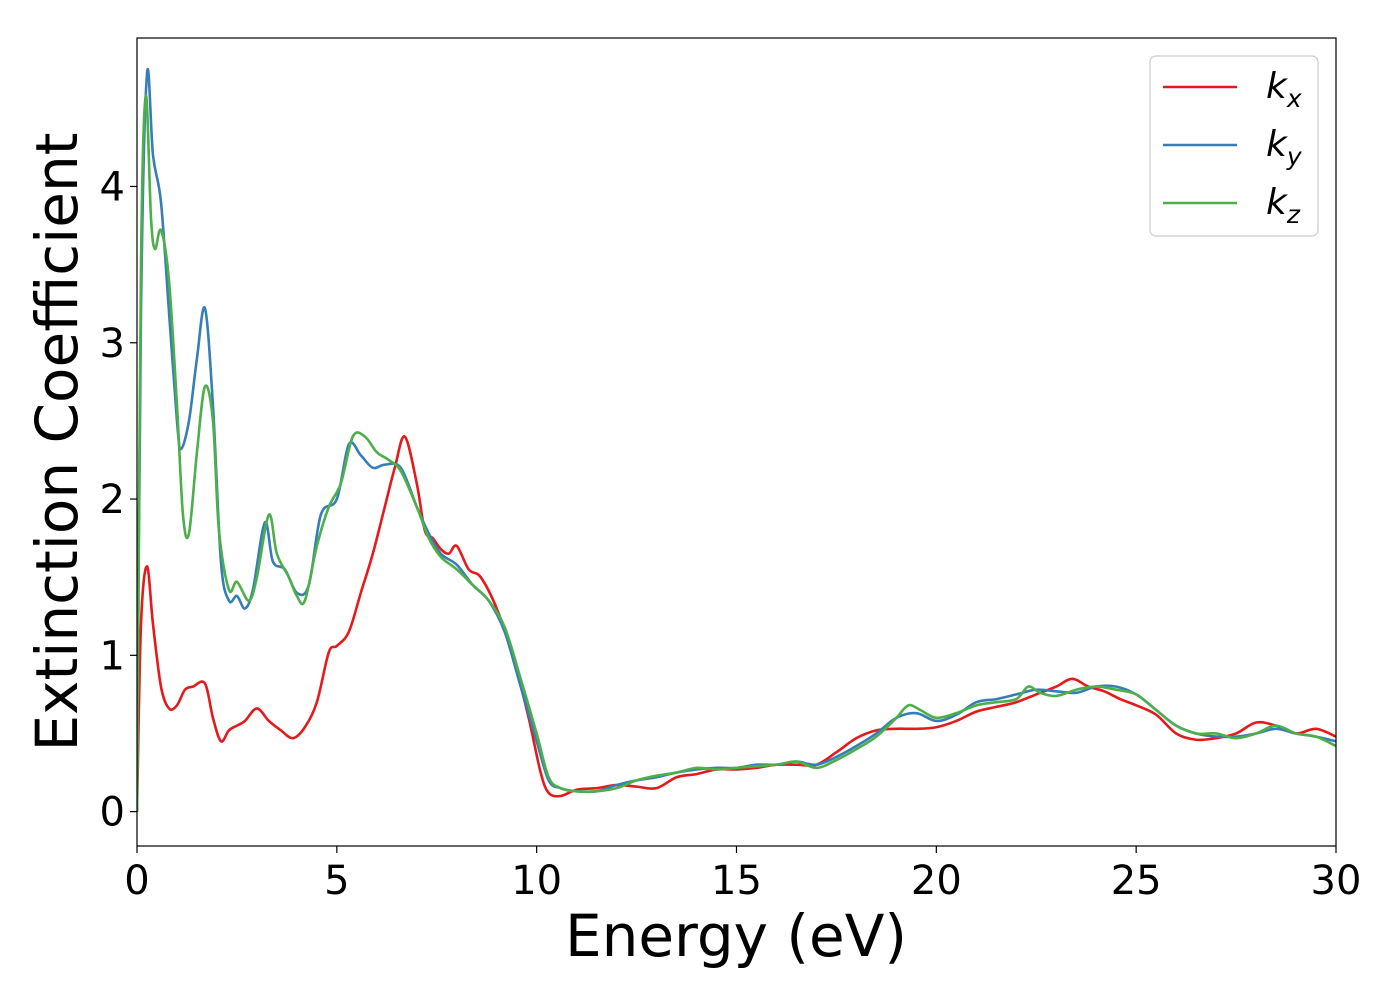 The image size is (1400, 1000). I want to click on legend: kx ky kz, so click(1234, 146).